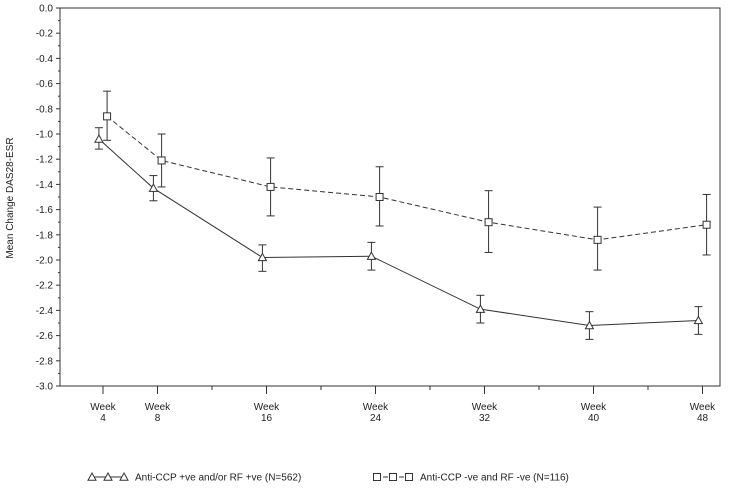 The height and width of the screenshot is (488, 744). Describe the element at coordinates (45, 235) in the screenshot. I see `y-tick-label: -1.8` at that location.